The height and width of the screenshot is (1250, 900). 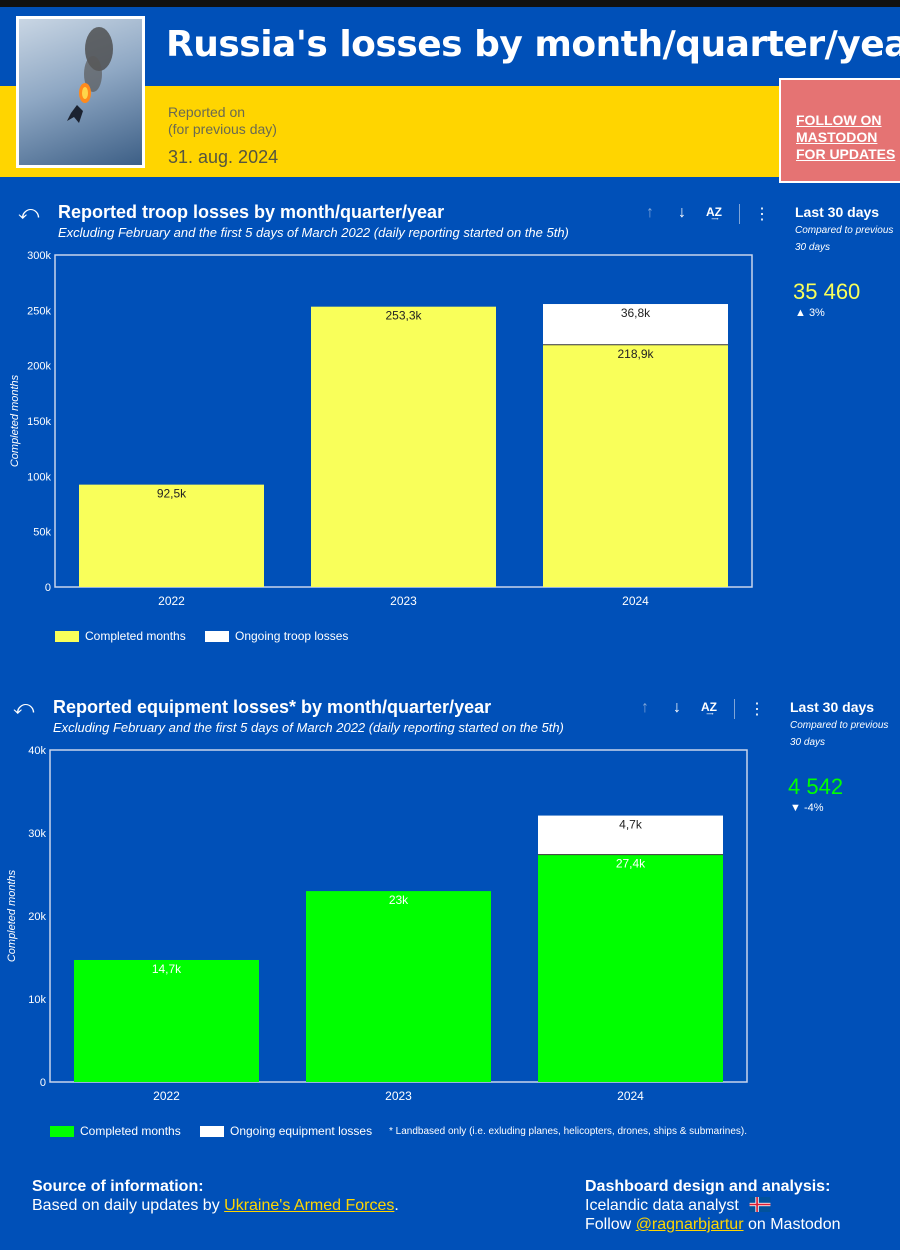 I want to click on reported-line-2: (for previous day), so click(x=222, y=129).